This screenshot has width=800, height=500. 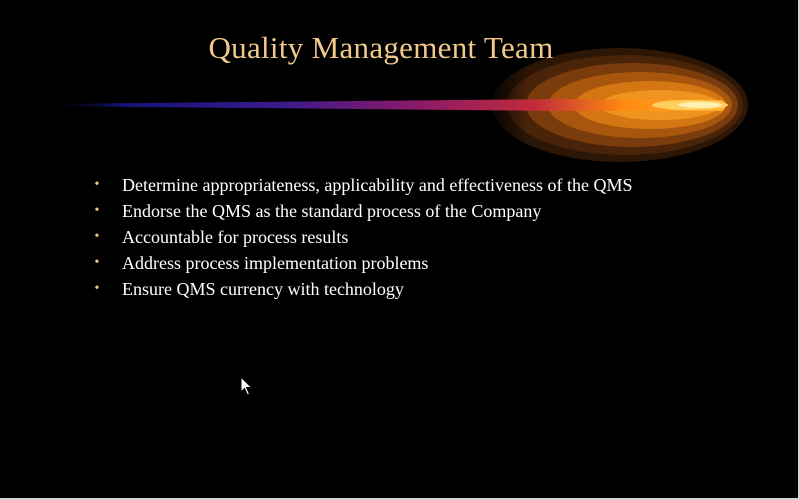 What do you see at coordinates (263, 289) in the screenshot?
I see `bullet-text: Ensure QMS currency with technology` at bounding box center [263, 289].